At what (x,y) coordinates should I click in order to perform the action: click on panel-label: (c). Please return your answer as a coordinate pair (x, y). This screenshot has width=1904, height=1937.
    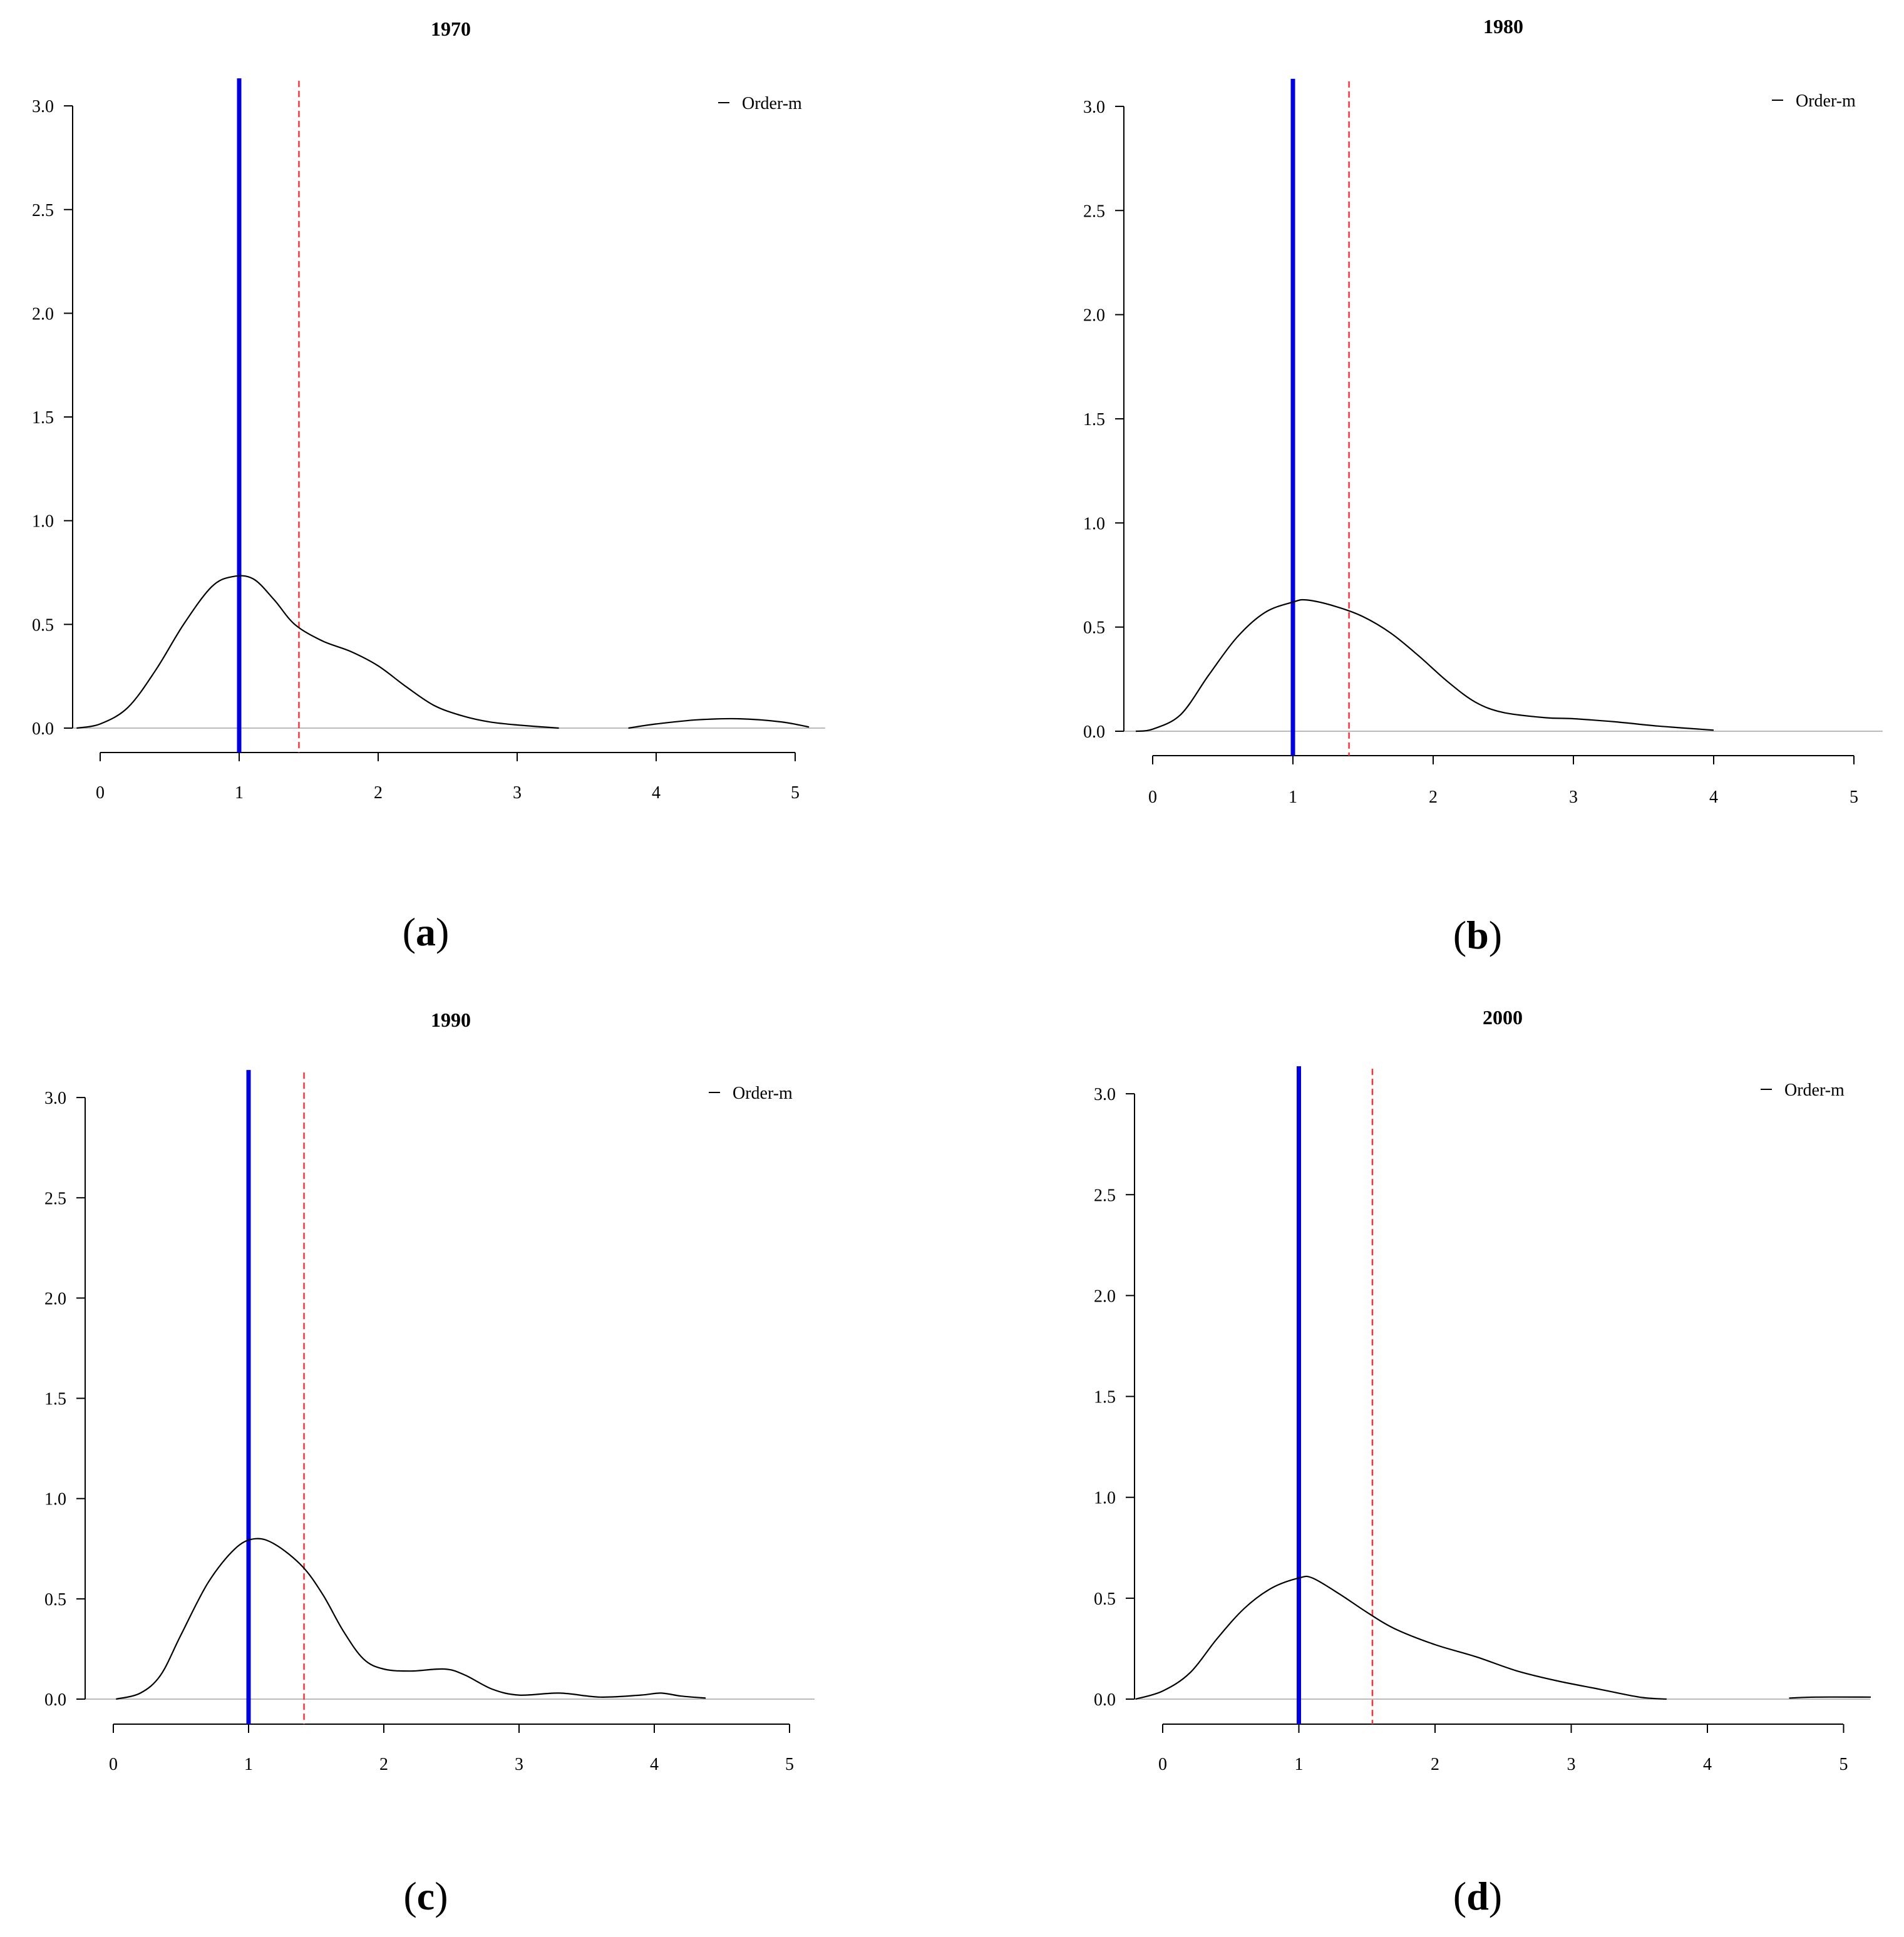
    Looking at the image, I should click on (426, 1896).